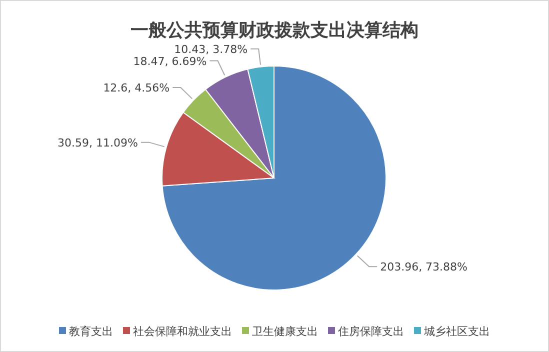 This screenshot has height=352, width=549. I want to click on legend-label: 城乡社区支出, so click(456, 331).